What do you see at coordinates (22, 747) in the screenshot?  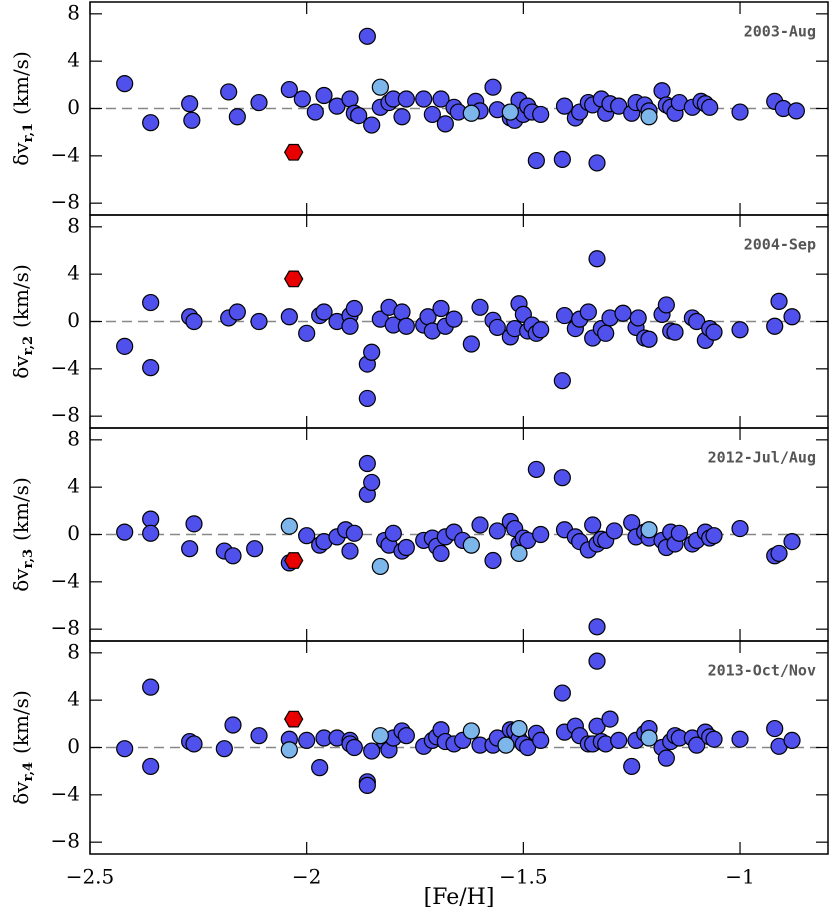 I see `y-axis-label: δvr,4 (km/s)` at bounding box center [22, 747].